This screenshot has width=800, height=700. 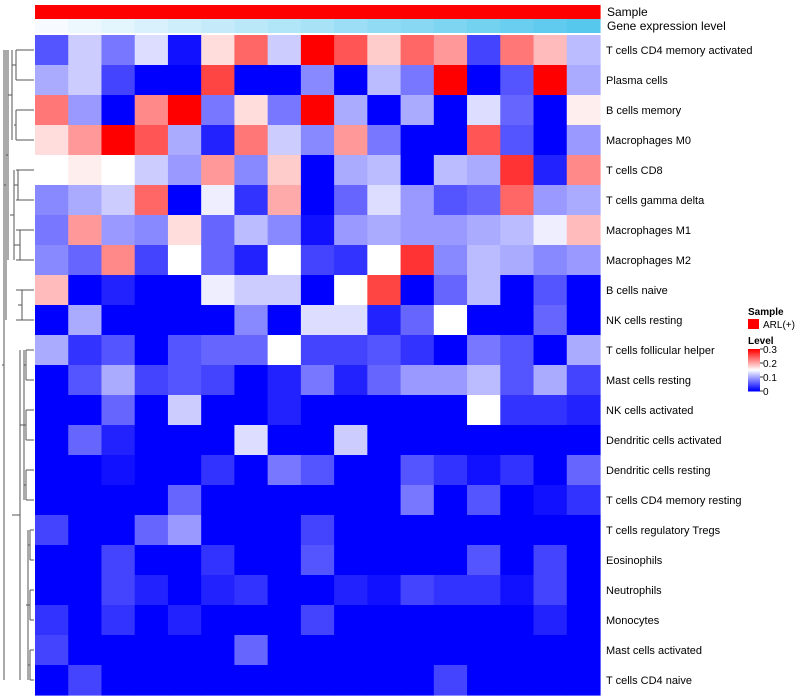 What do you see at coordinates (634, 561) in the screenshot?
I see `row-label: Eosinophils` at bounding box center [634, 561].